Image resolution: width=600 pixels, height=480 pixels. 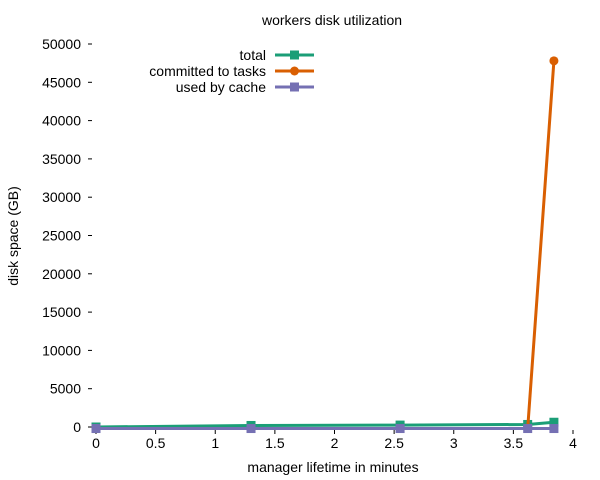 What do you see at coordinates (61, 121) in the screenshot?
I see `y-tick-label: 40000` at bounding box center [61, 121].